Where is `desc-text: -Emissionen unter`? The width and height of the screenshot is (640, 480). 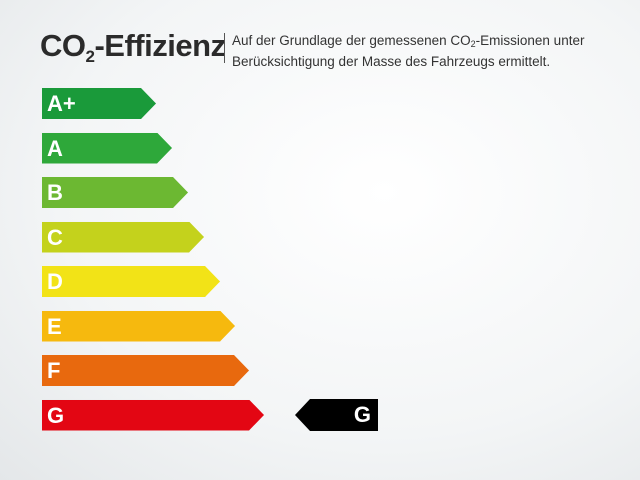
desc-text: -Emissionen unter is located at coordinates (530, 40).